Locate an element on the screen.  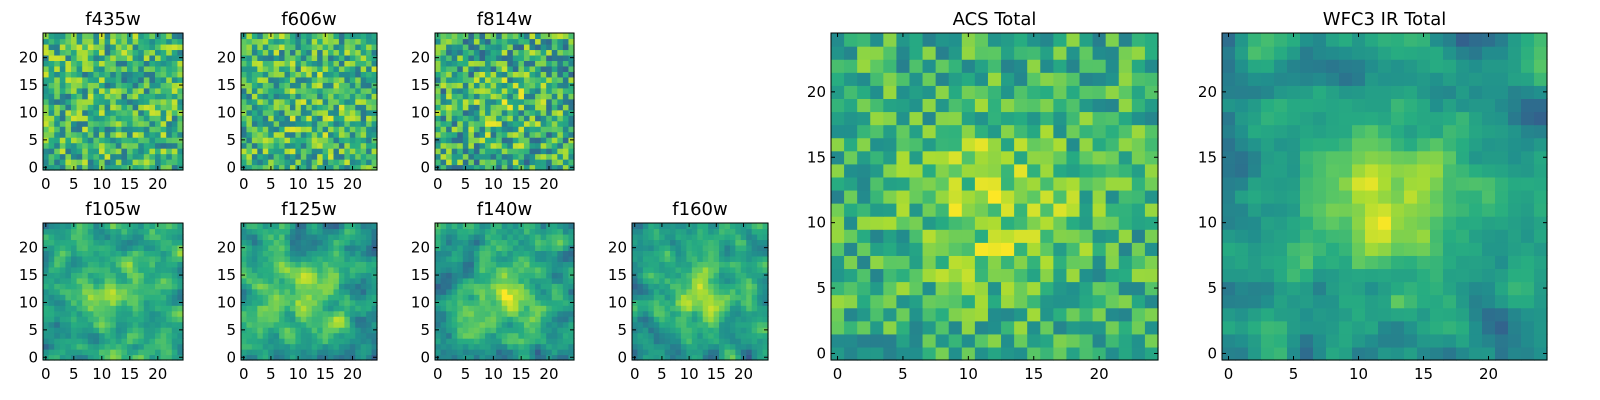
x-tick-label: 5 is located at coordinates (74, 374).